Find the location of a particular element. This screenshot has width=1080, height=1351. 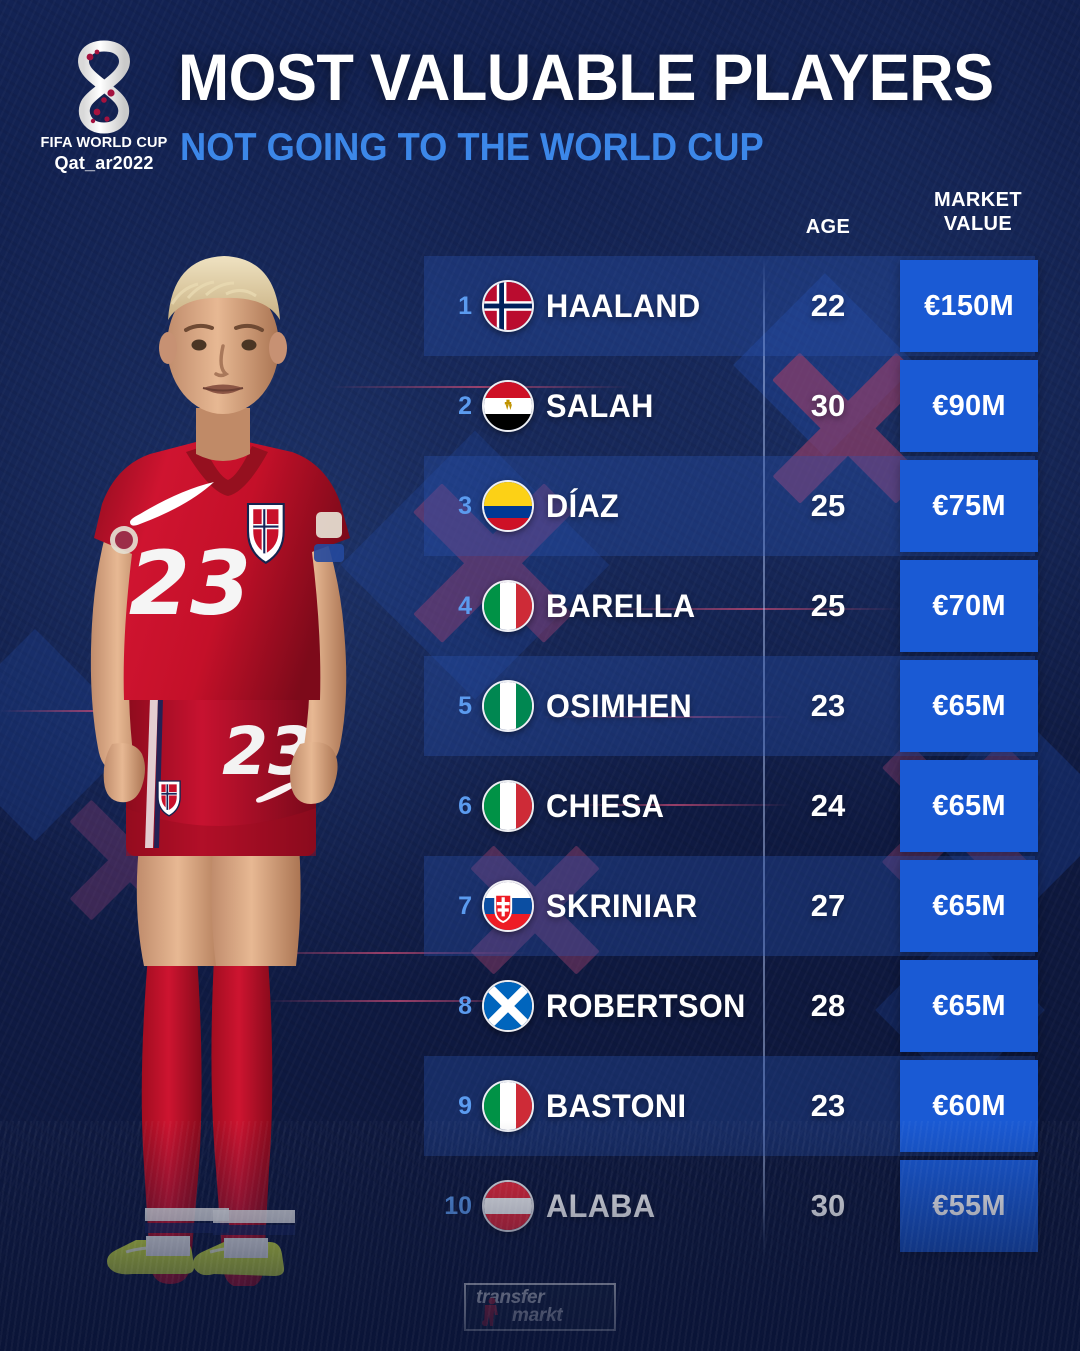

austria-flag-icon is located at coordinates (508, 1206).